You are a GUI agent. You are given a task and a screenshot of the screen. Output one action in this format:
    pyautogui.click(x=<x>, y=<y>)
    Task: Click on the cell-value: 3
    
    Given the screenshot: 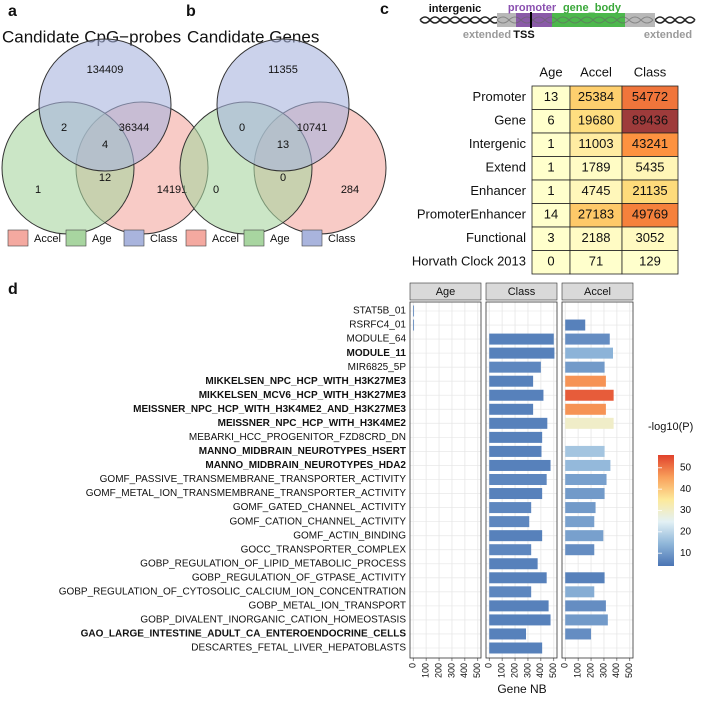 What is the action you would take?
    pyautogui.click(x=550, y=237)
    